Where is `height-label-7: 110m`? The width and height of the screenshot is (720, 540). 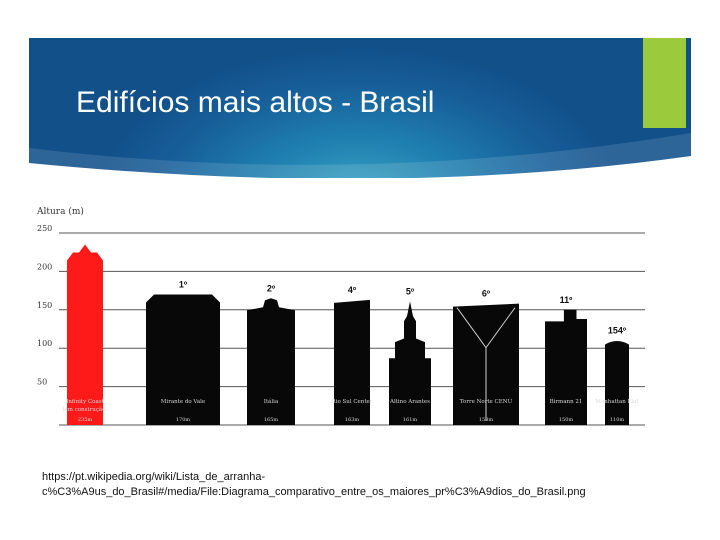 height-label-7: 110m is located at coordinates (617, 420).